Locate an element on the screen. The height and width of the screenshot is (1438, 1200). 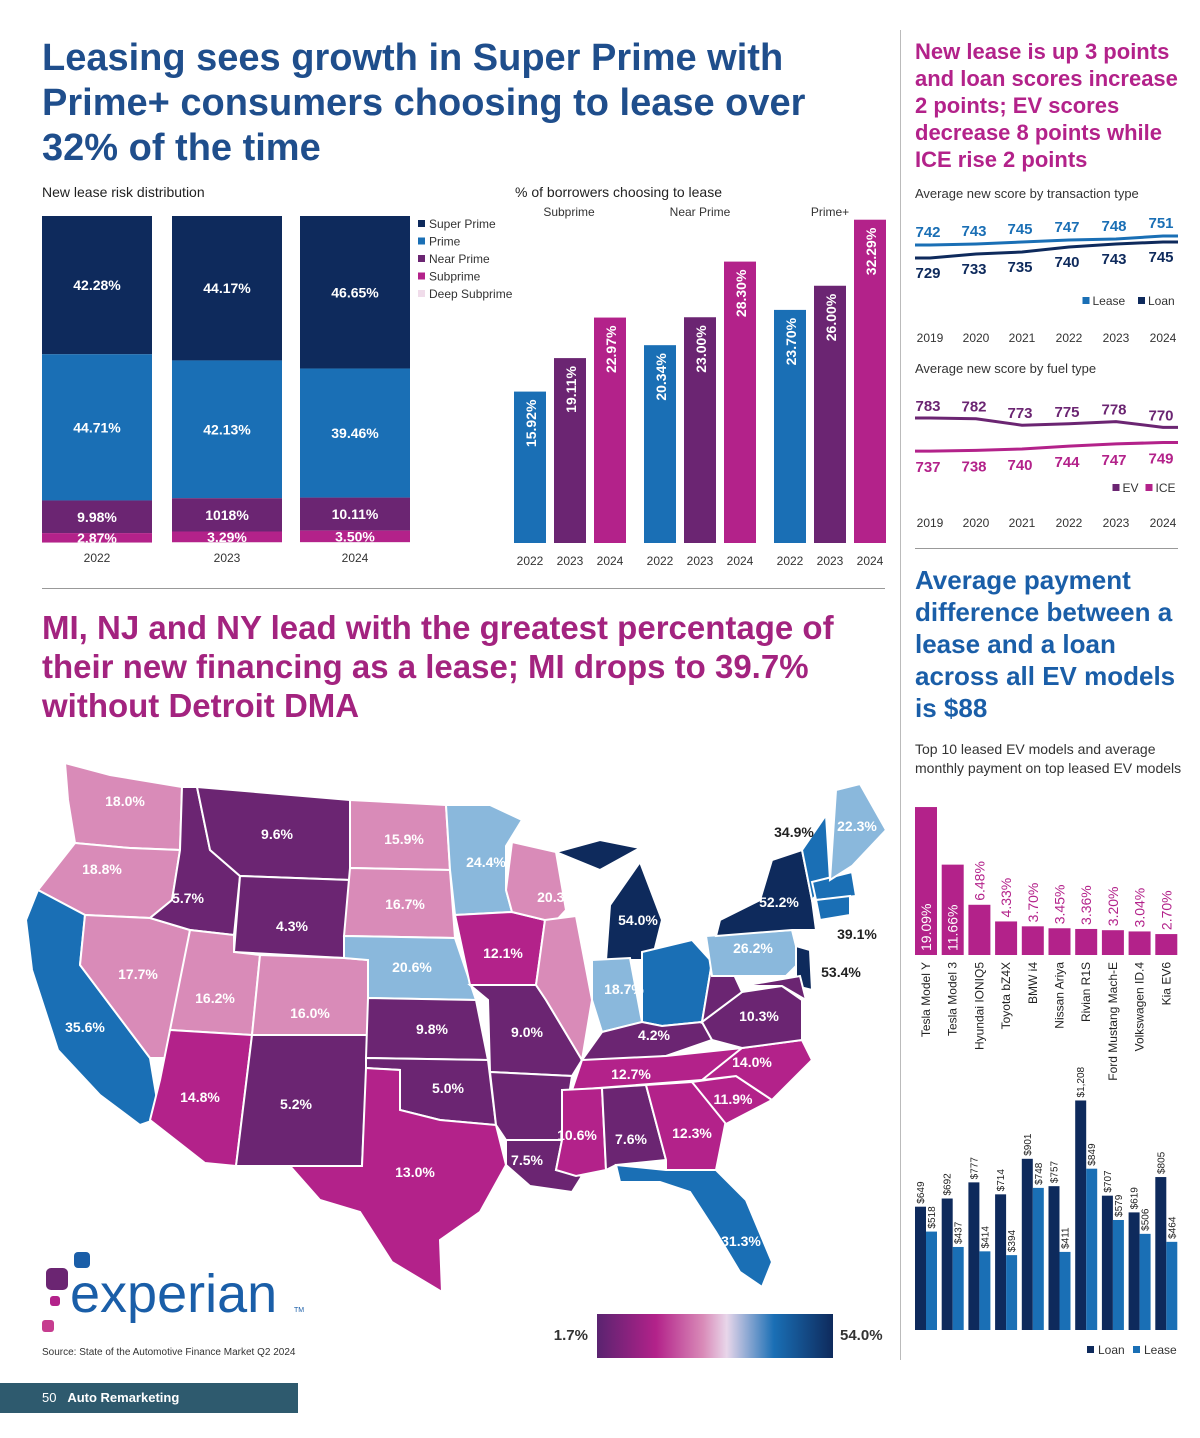
lease-value-label: $411 is located at coordinates (1066, 1238).